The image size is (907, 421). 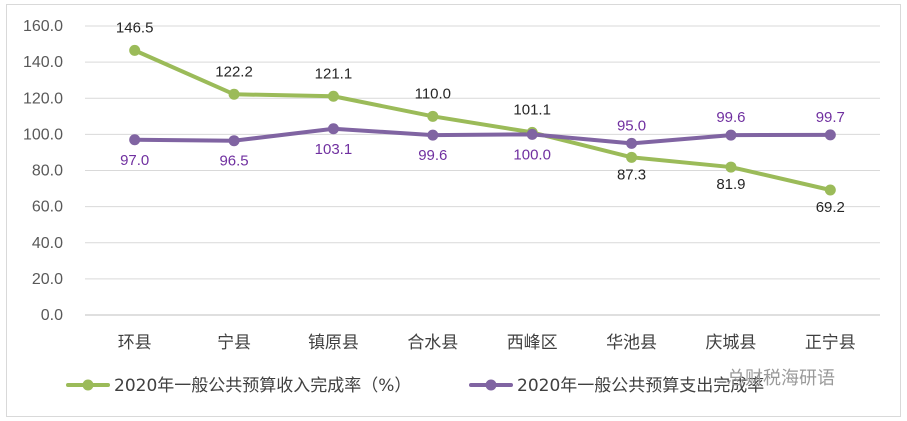 What do you see at coordinates (43, 134) in the screenshot?
I see `y-tick-label: 100.0` at bounding box center [43, 134].